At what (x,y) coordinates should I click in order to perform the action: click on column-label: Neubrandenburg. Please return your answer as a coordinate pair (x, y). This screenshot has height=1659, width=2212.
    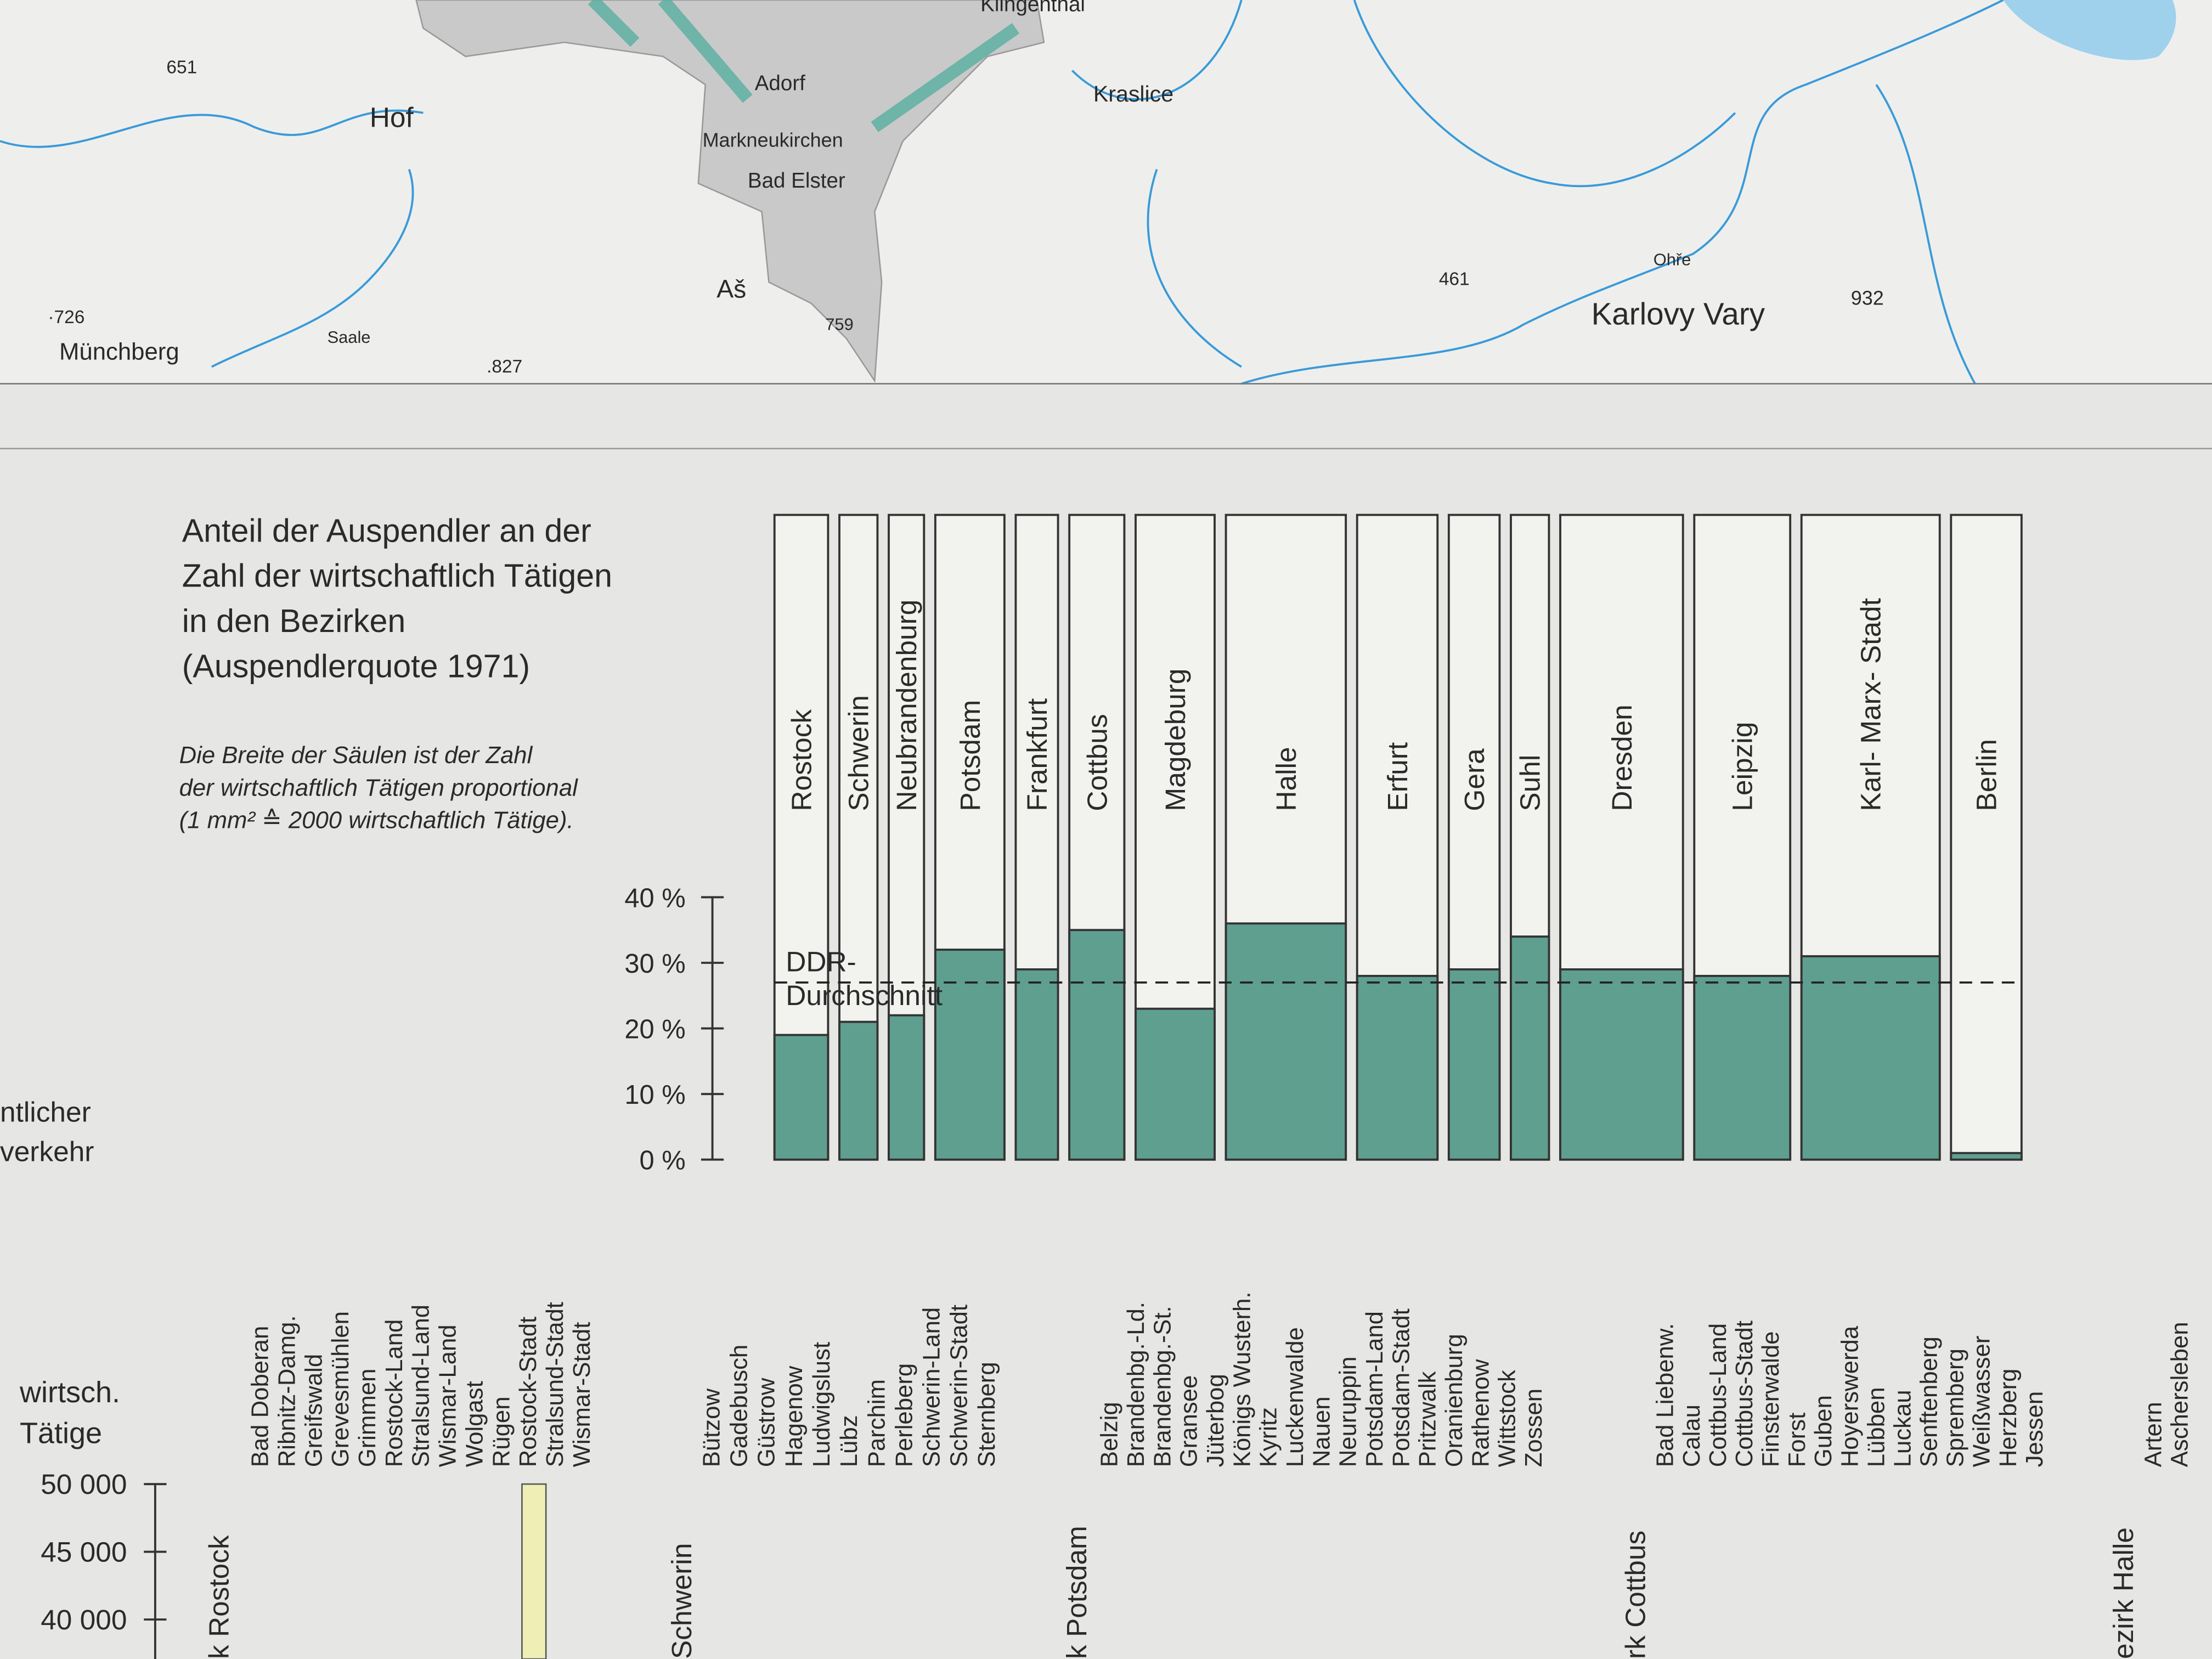
    Looking at the image, I should click on (906, 706).